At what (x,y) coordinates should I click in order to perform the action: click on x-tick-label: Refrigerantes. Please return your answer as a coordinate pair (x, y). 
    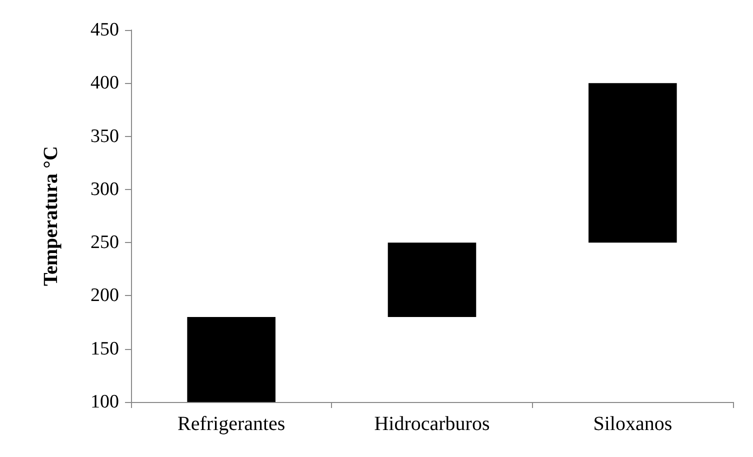
    Looking at the image, I should click on (231, 424).